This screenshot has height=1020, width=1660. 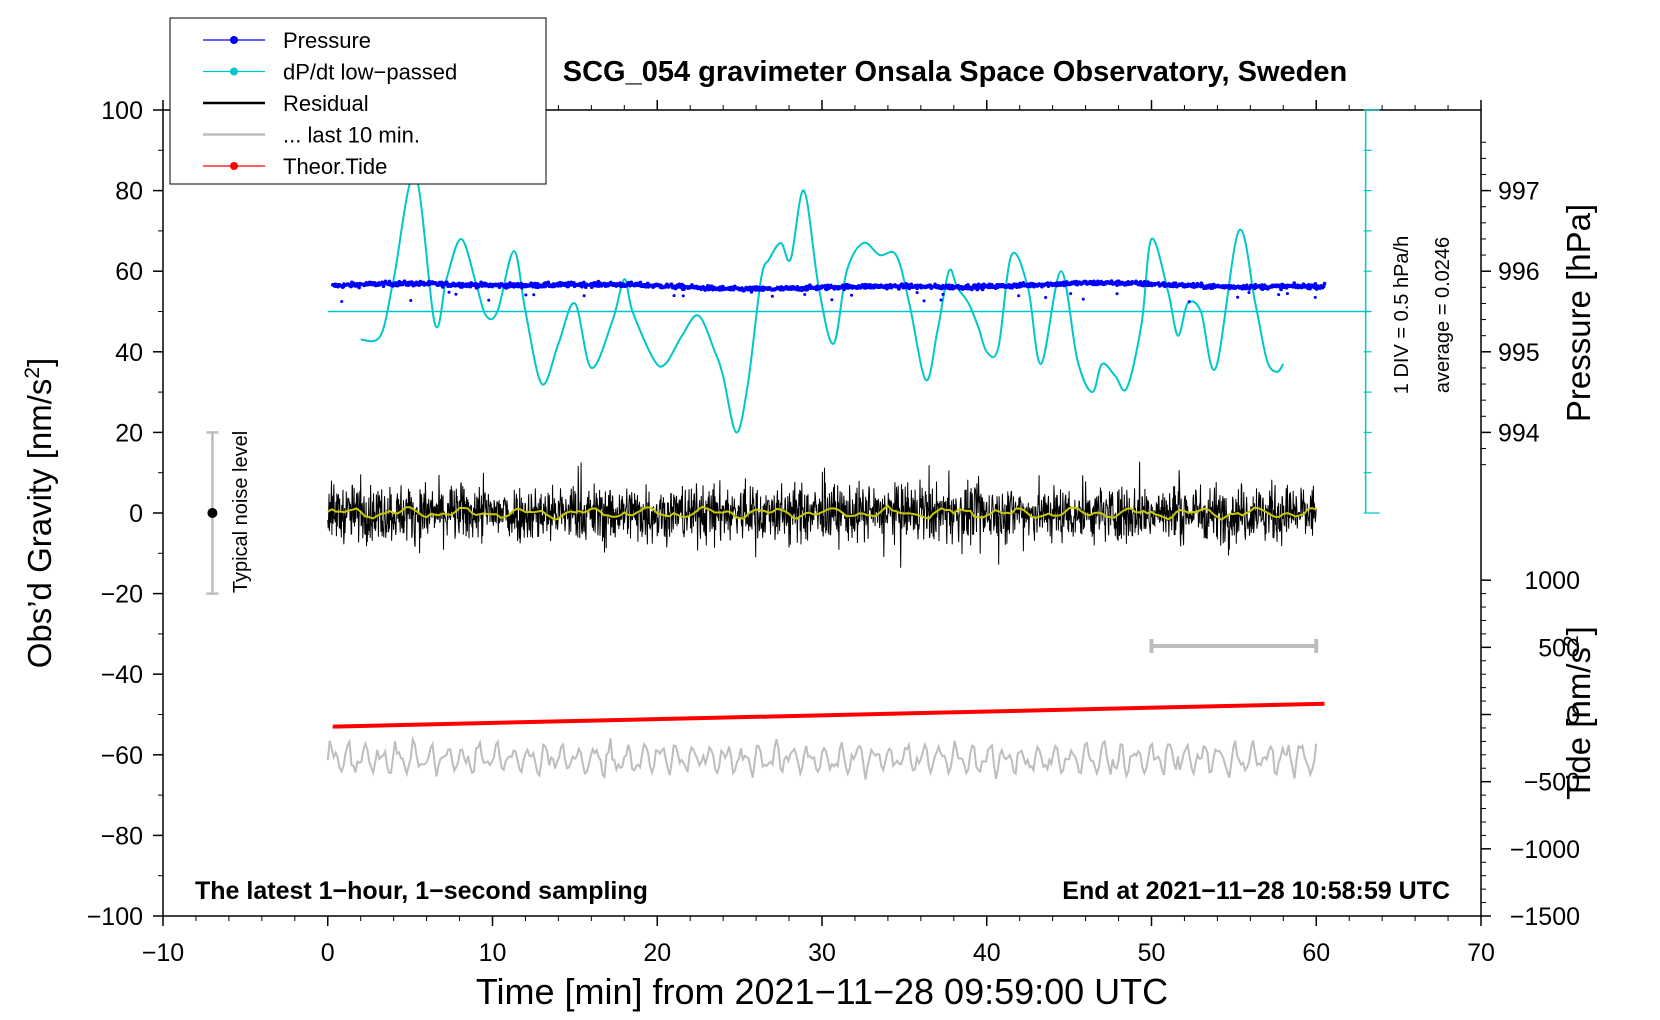 What do you see at coordinates (828, 286) in the screenshot?
I see `pressure-points` at bounding box center [828, 286].